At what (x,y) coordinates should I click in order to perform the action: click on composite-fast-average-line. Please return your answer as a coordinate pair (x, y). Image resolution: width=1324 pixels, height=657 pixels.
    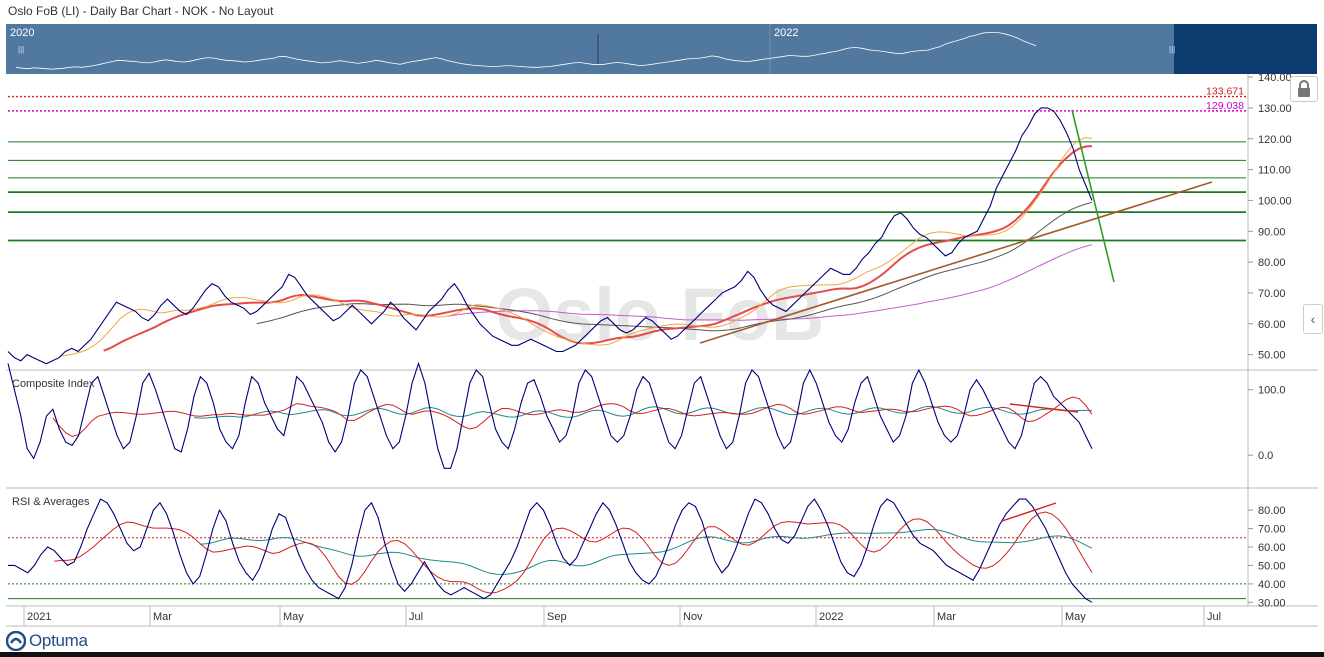
    Looking at the image, I should click on (572, 416).